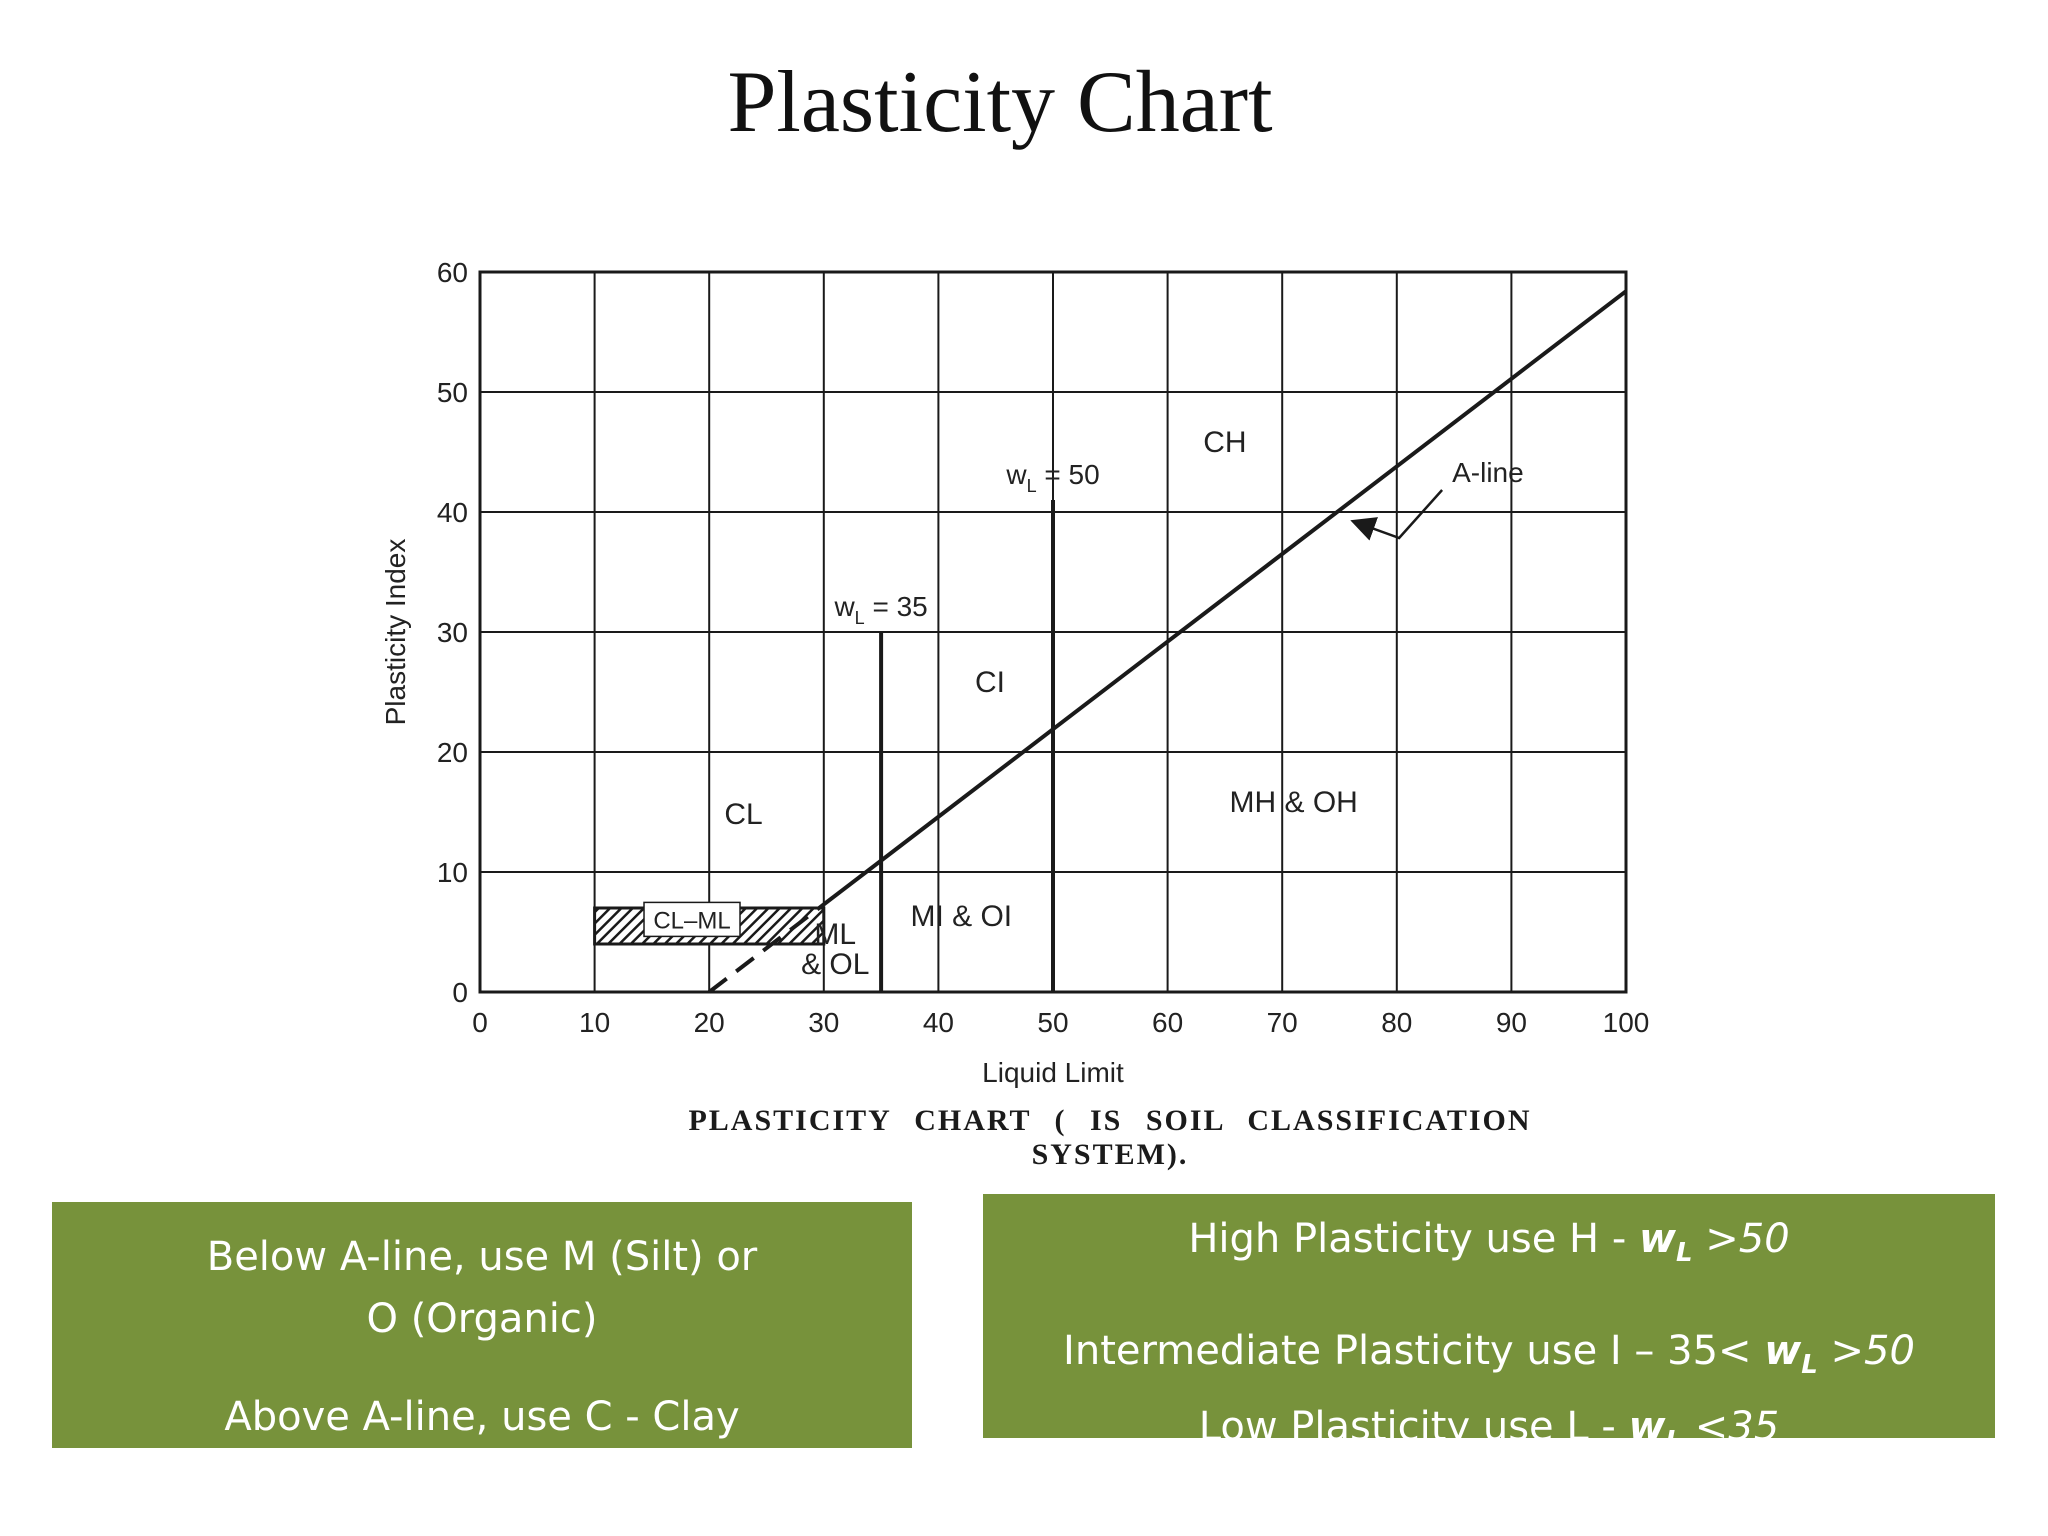 This screenshot has height=1536, width=2048. Describe the element at coordinates (938, 1022) in the screenshot. I see `x-tick-label: 40` at that location.